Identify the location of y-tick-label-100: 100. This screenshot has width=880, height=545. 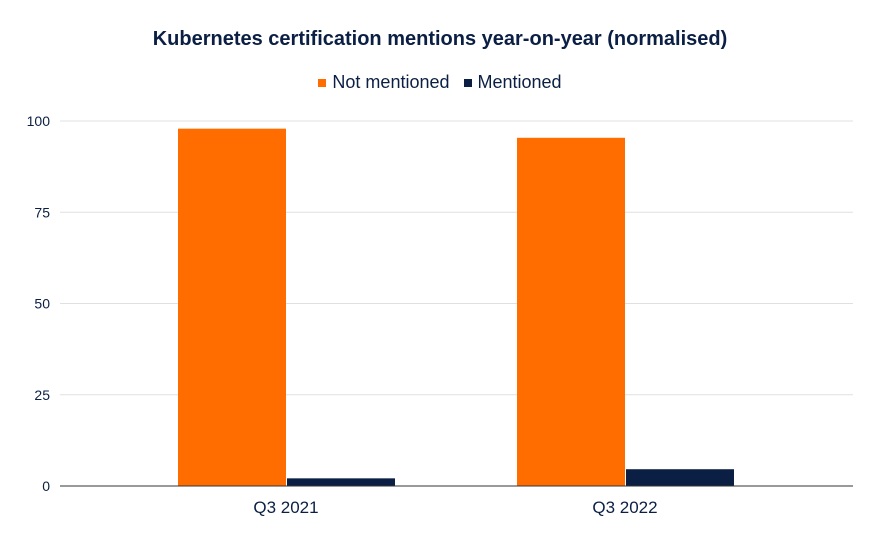
(39, 121).